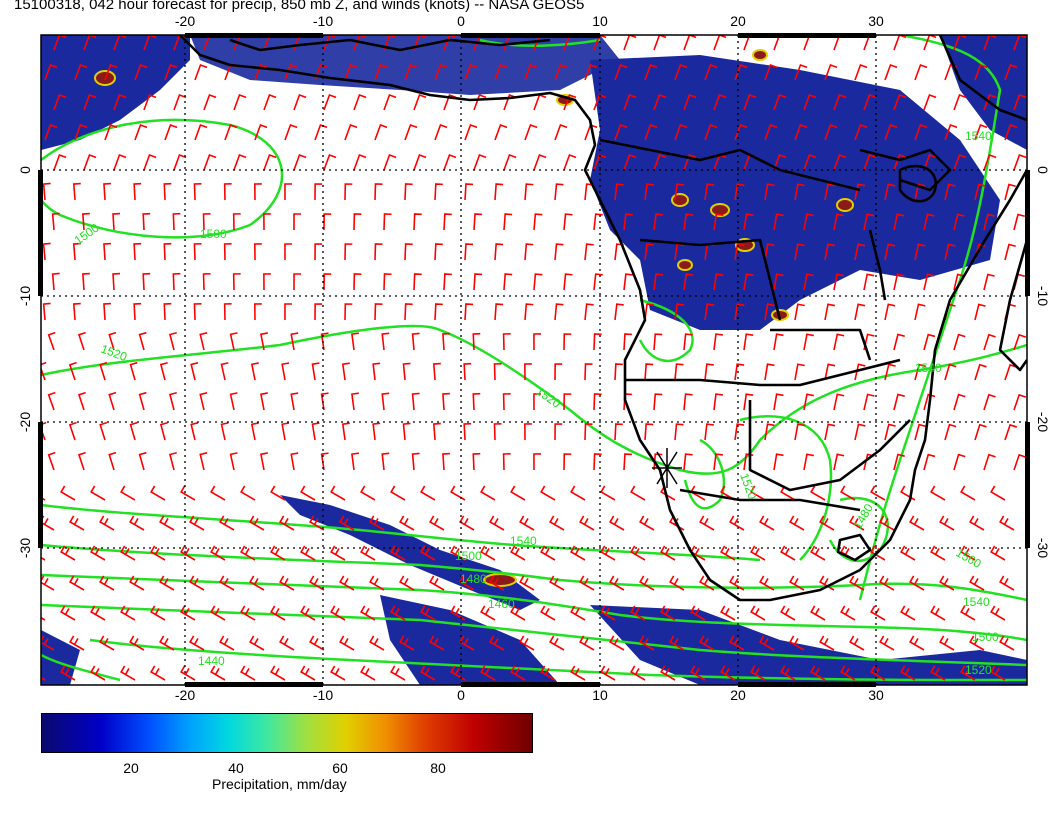 This screenshot has height=816, width=1056. What do you see at coordinates (795, 192) in the screenshot?
I see `precip-area-central-africa` at bounding box center [795, 192].